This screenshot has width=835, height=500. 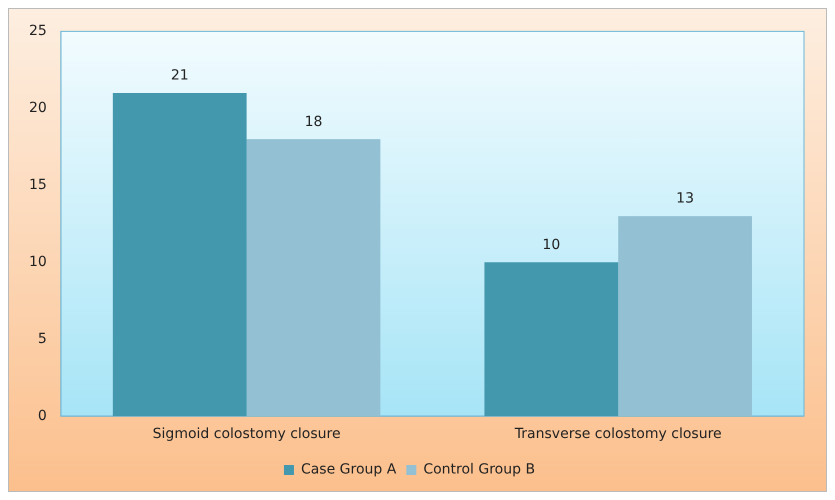 What do you see at coordinates (479, 470) in the screenshot?
I see `legend-label: Control Group B` at bounding box center [479, 470].